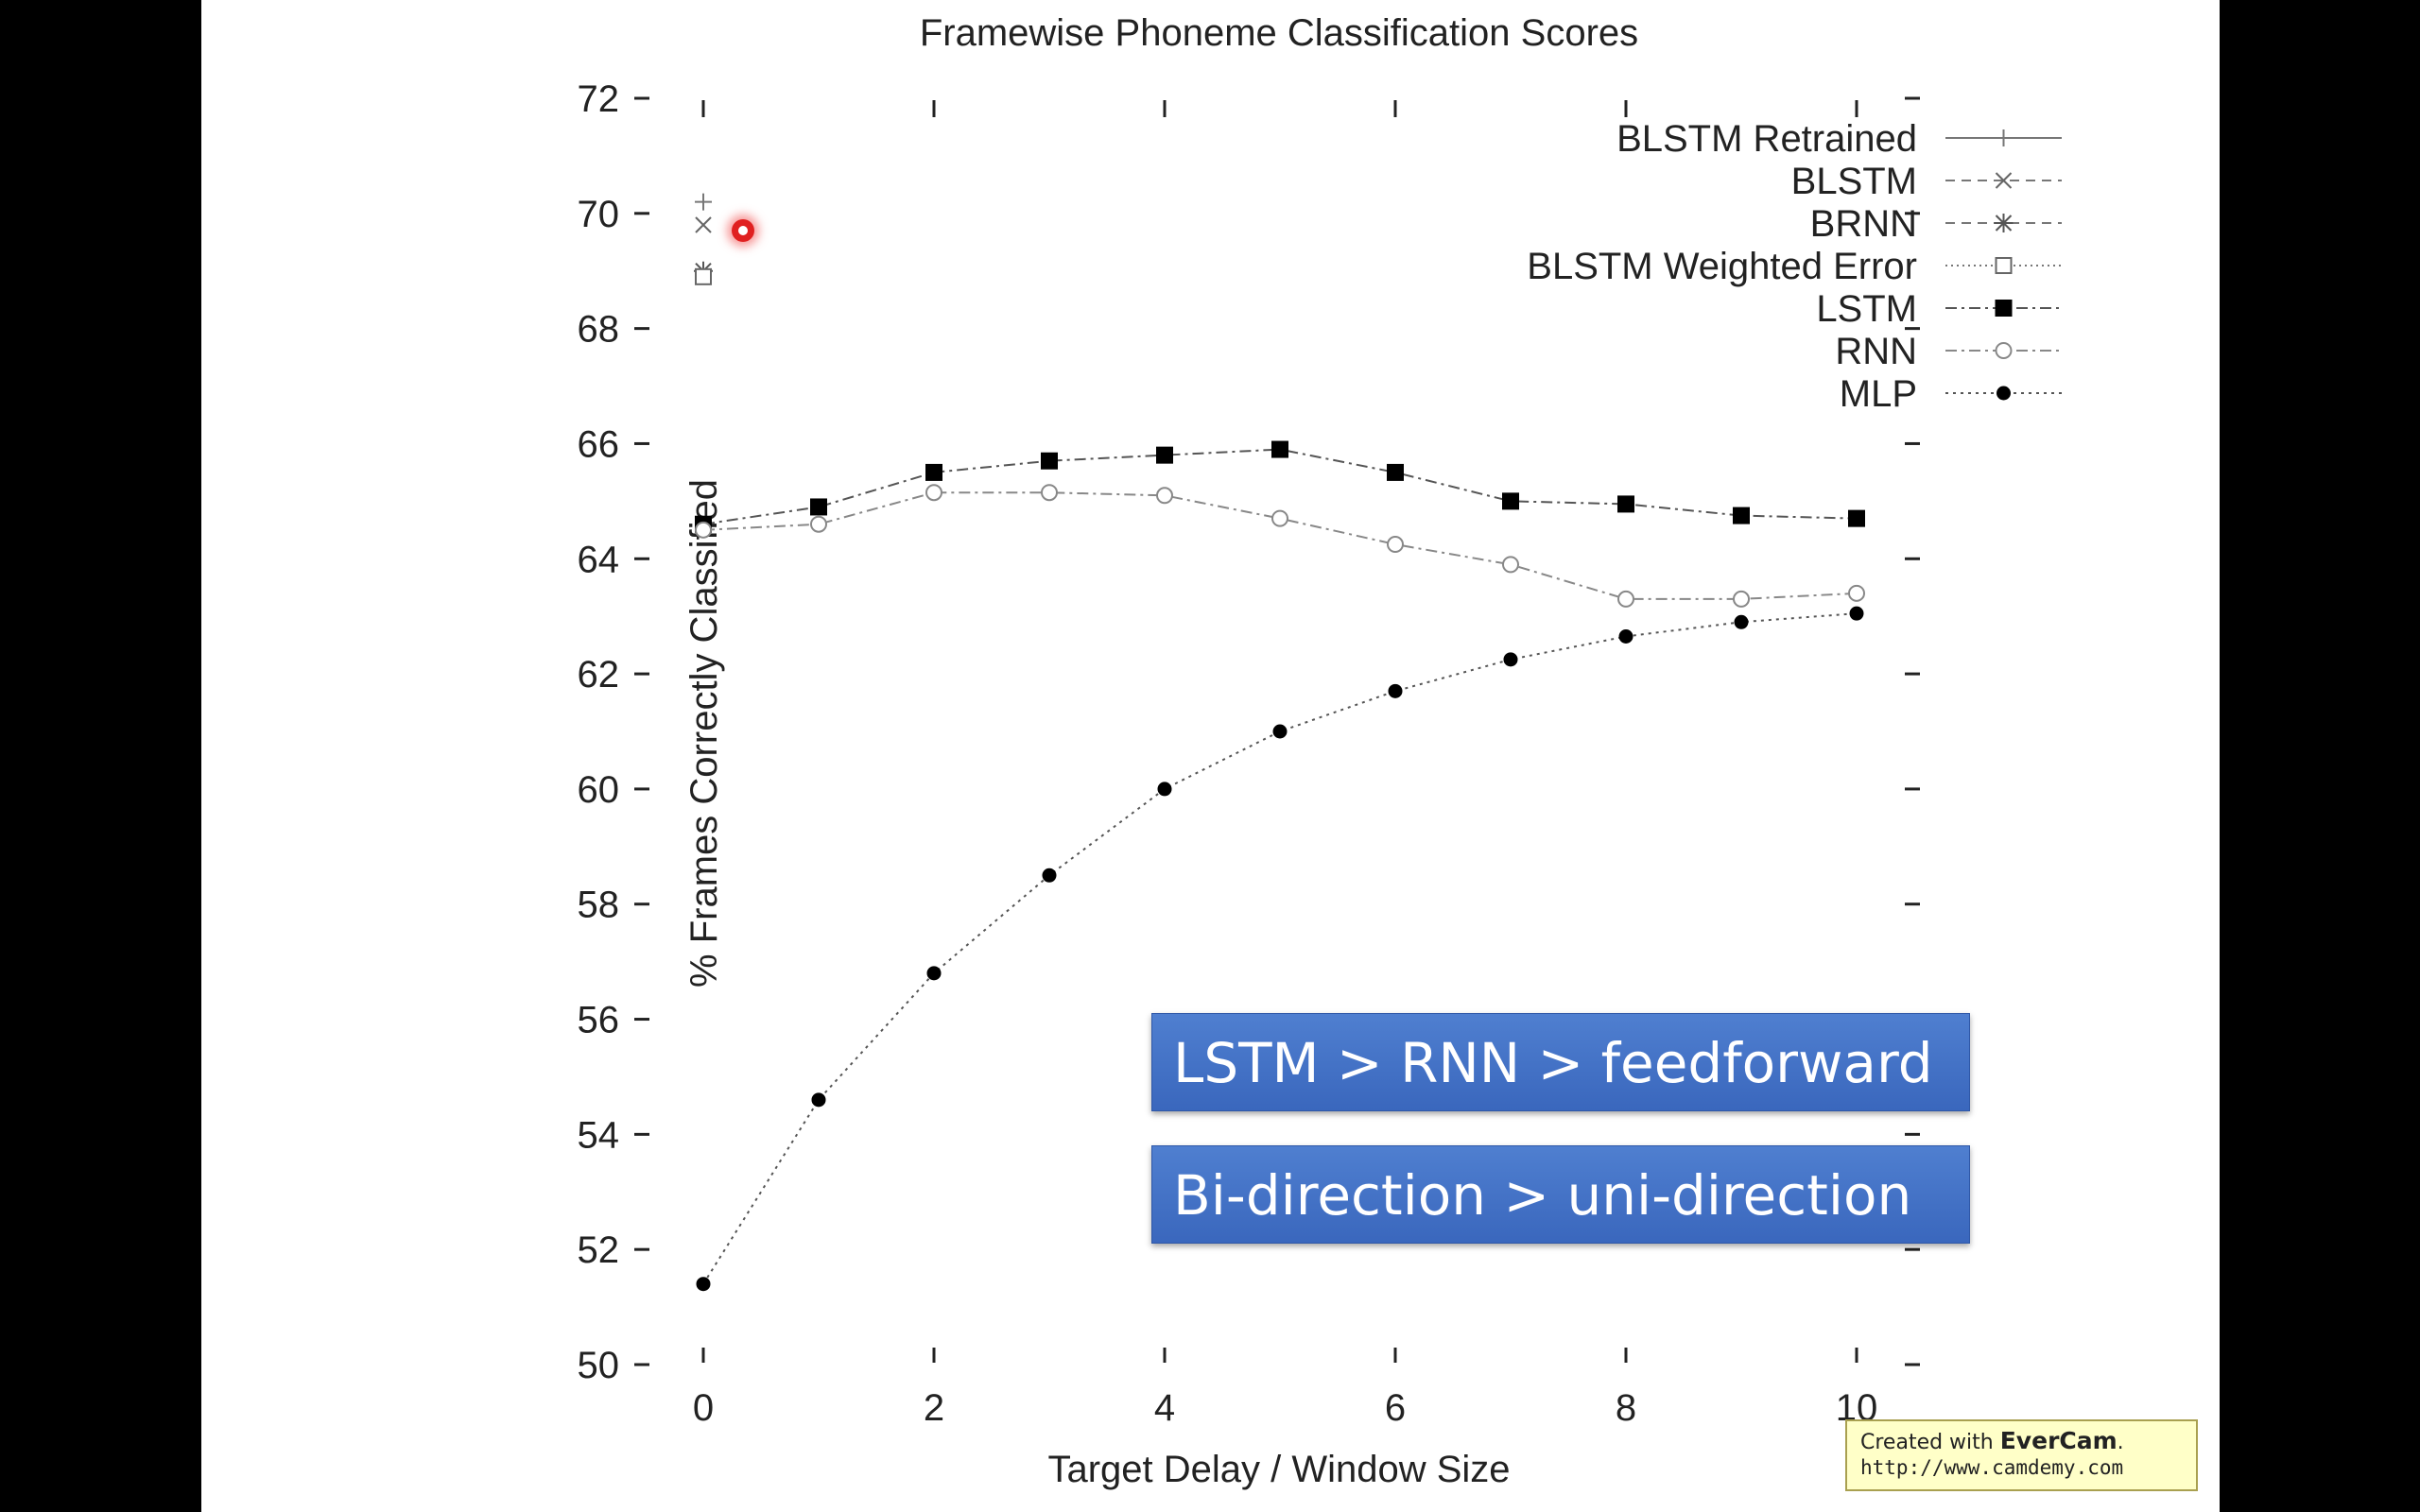 The height and width of the screenshot is (1512, 2420). What do you see at coordinates (1278, 1469) in the screenshot?
I see `x-axis-label: Target Delay / Window Size` at bounding box center [1278, 1469].